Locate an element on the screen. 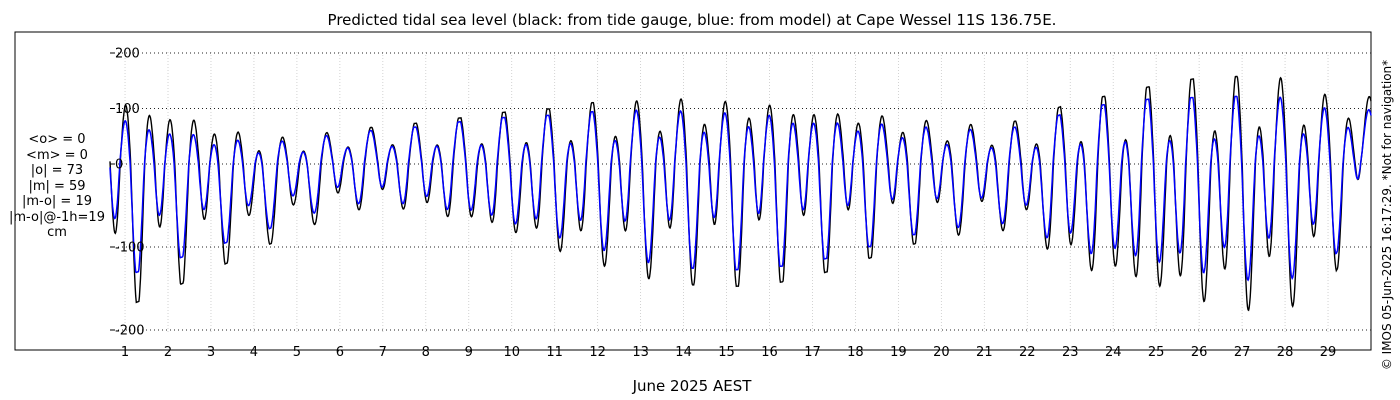 The height and width of the screenshot is (400, 1400). x-tick-label: 24 is located at coordinates (1113, 352).